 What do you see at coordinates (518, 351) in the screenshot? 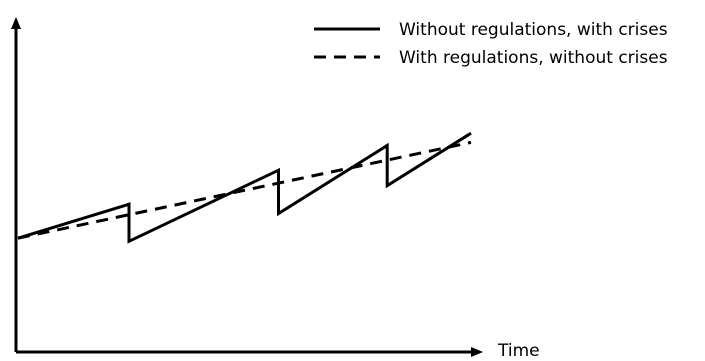
I see `x-axis-label: Time` at bounding box center [518, 351].